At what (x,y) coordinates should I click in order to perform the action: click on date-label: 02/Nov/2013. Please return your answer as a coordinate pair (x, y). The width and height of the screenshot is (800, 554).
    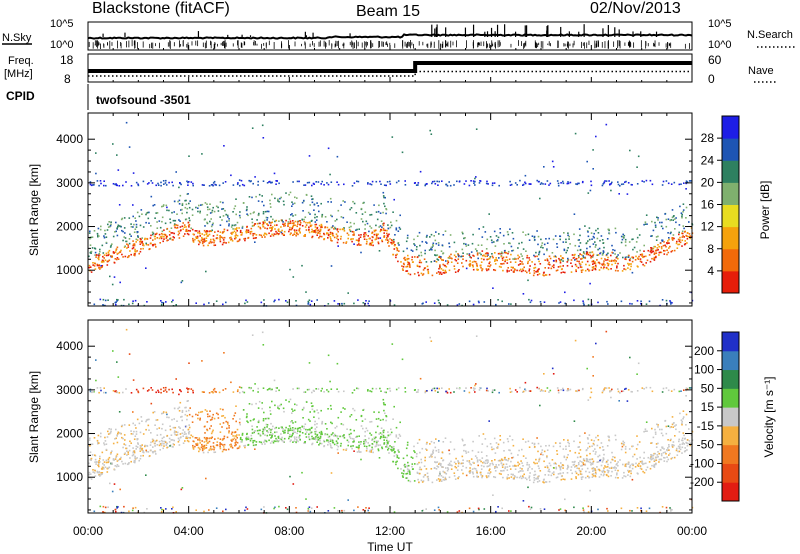
    Looking at the image, I should click on (635, 8).